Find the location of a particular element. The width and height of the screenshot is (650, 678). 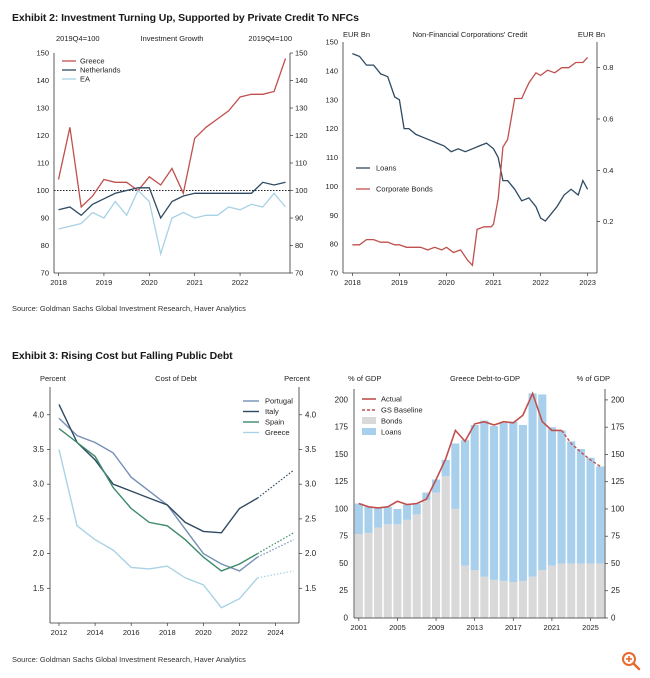

series-projection-italy is located at coordinates (275, 484).